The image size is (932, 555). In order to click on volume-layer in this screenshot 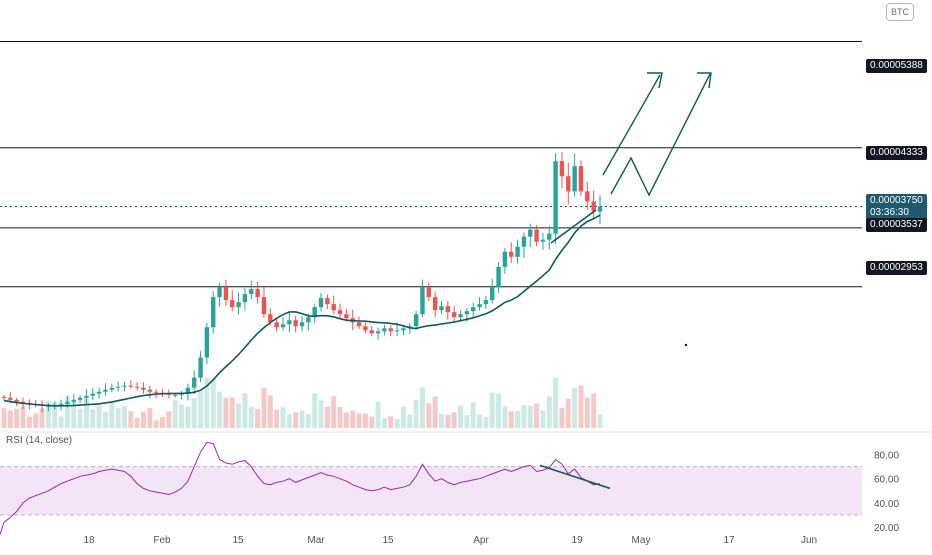, I will do `click(302, 403)`.